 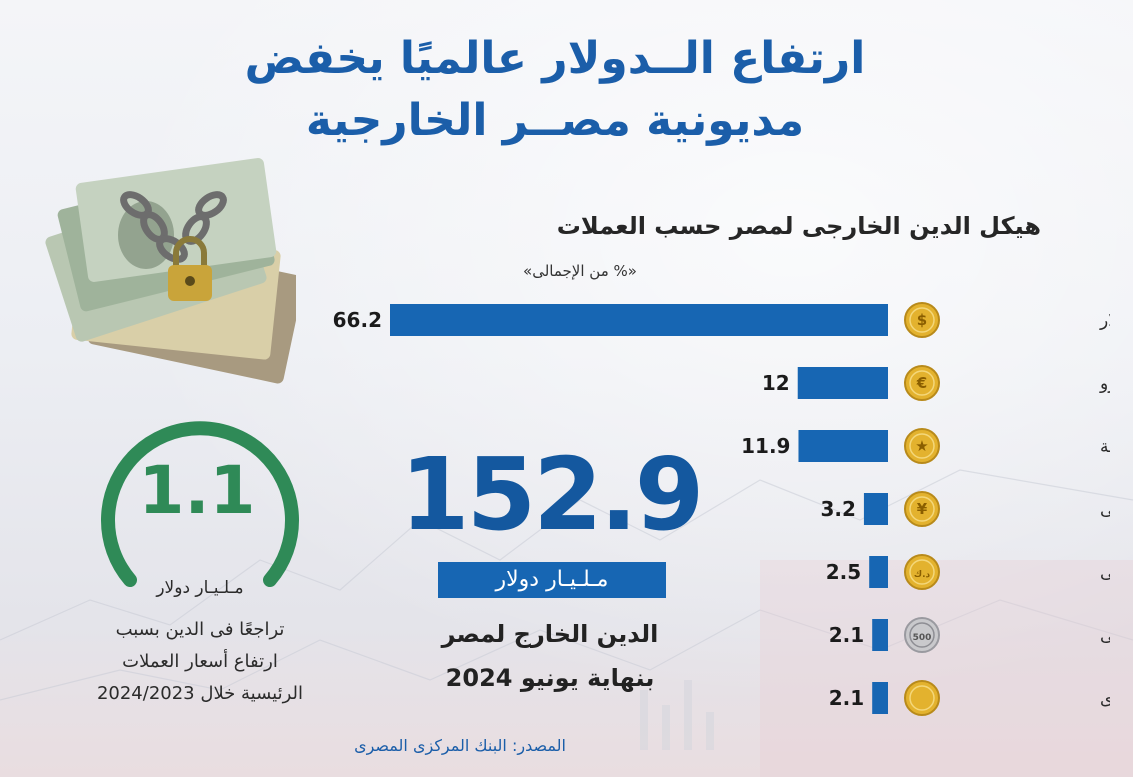 I want to click on coin-glyph-5: 500, so click(x=922, y=638).